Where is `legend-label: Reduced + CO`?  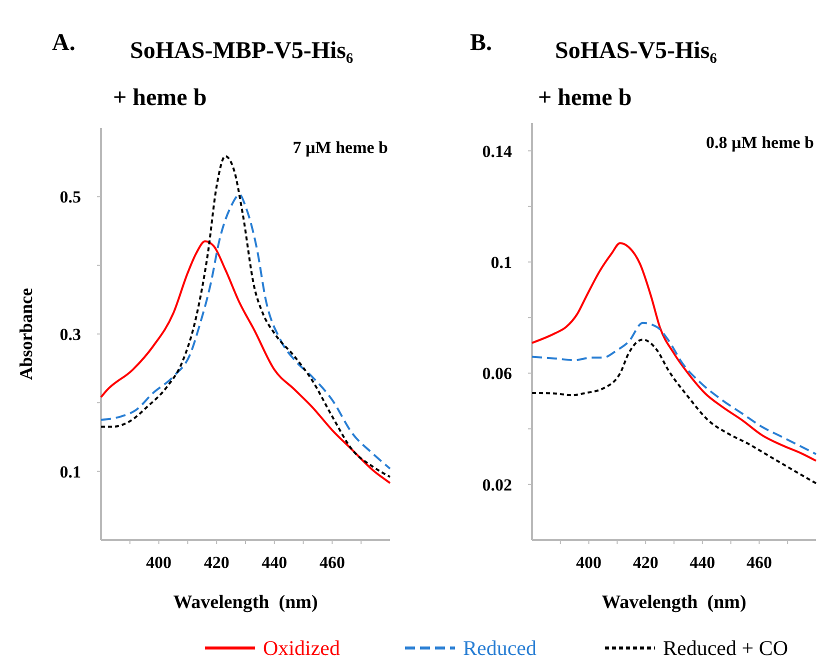 legend-label: Reduced + CO is located at coordinates (725, 647).